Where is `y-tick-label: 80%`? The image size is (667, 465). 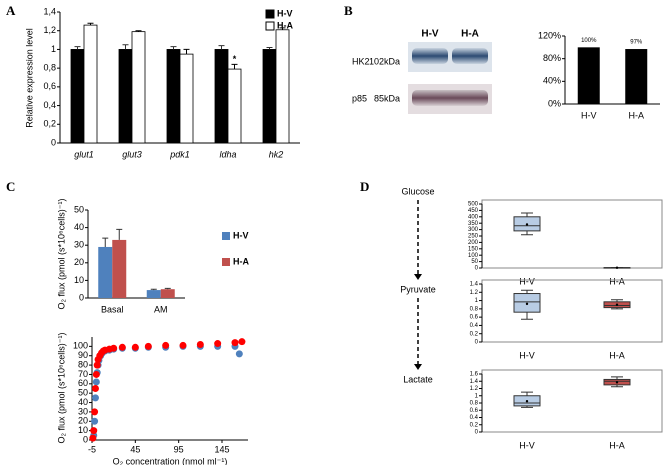
y-tick-label: 80% is located at coordinates (552, 58).